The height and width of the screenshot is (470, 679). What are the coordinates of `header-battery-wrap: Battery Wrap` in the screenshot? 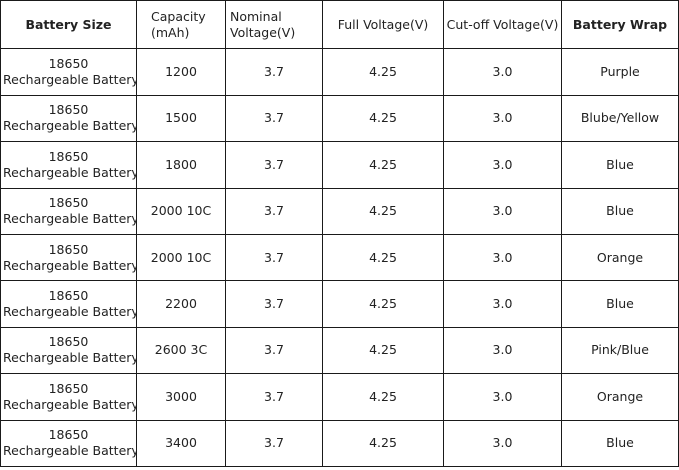 It's located at (620, 25).